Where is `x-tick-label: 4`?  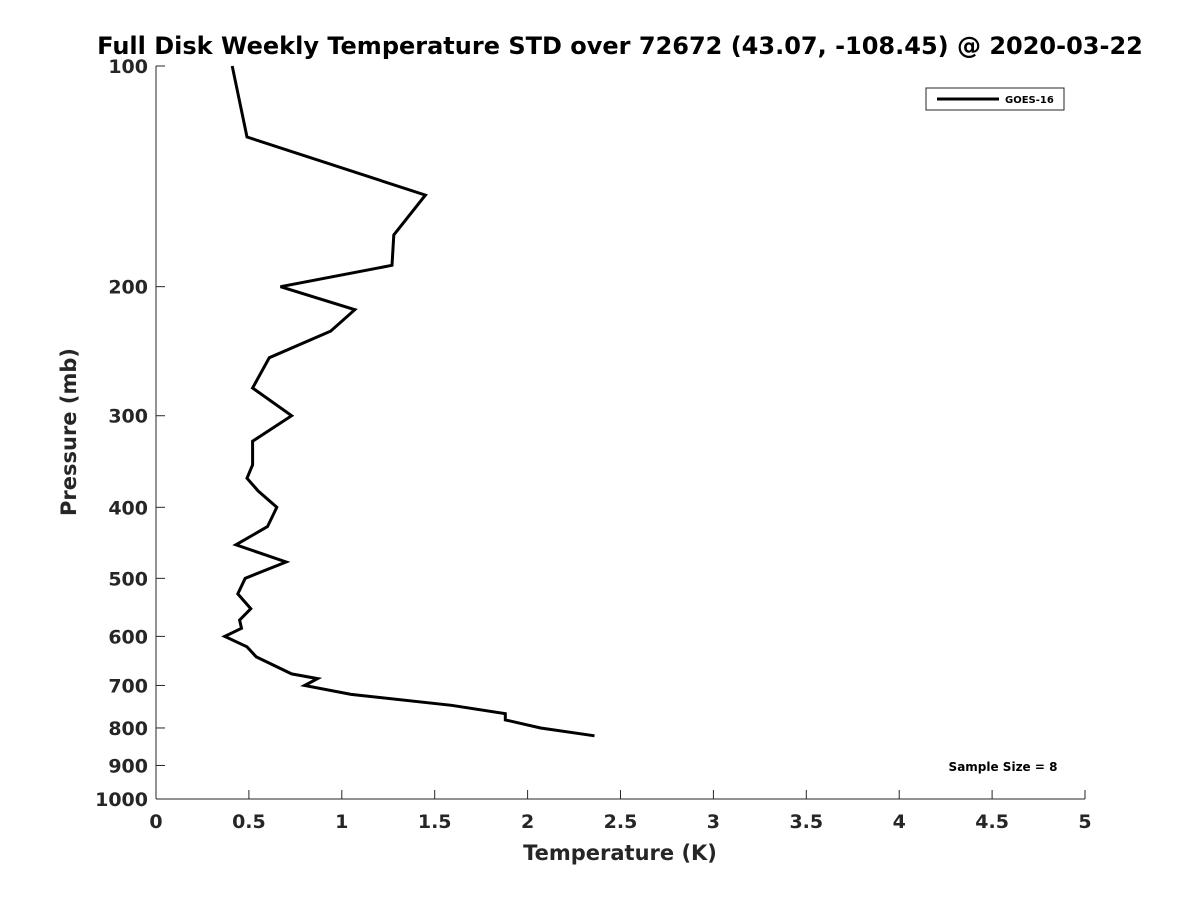 x-tick-label: 4 is located at coordinates (899, 822).